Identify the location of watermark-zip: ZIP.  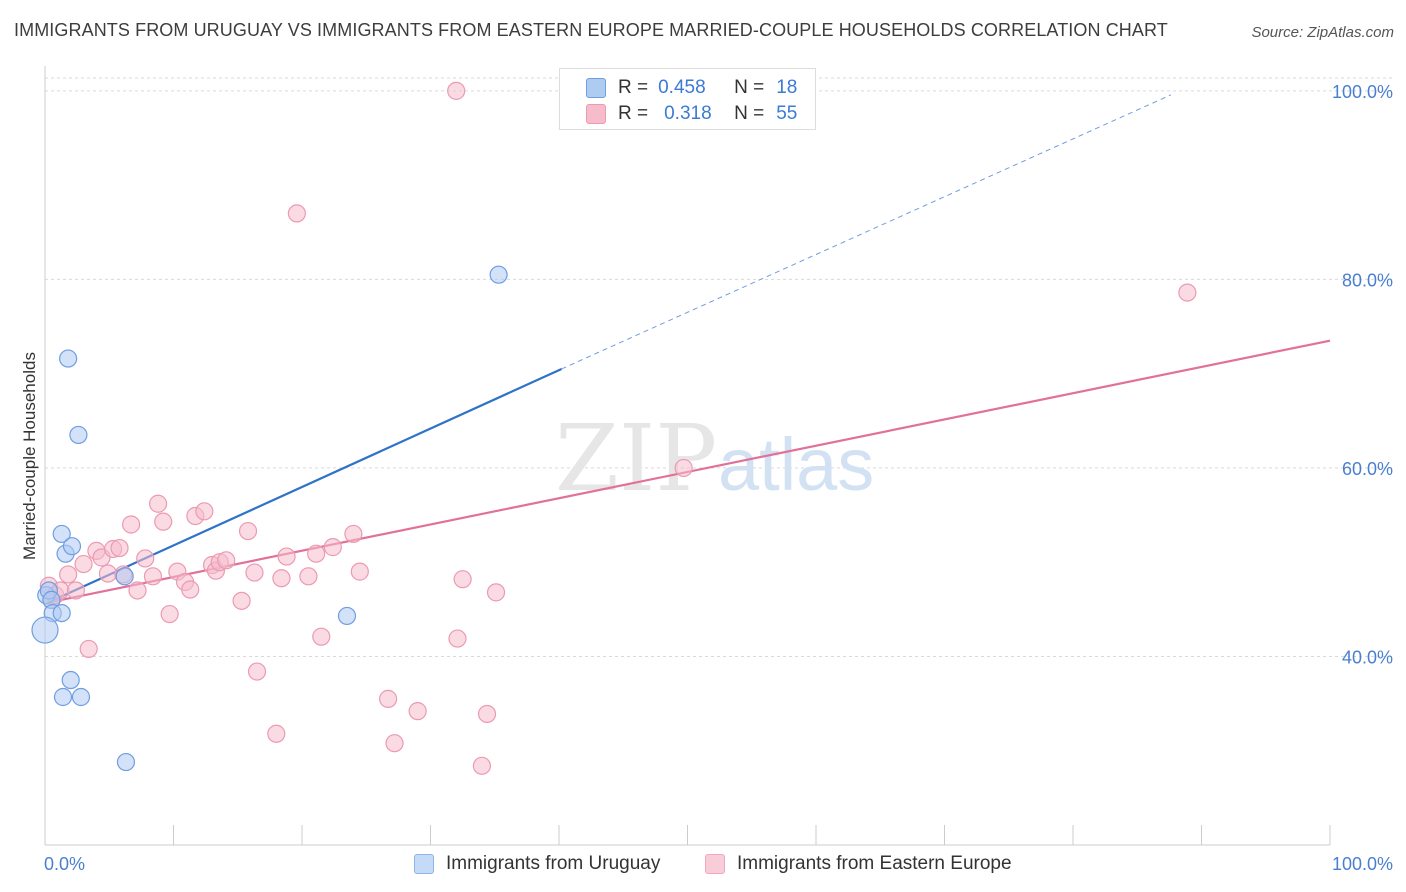
(636, 458).